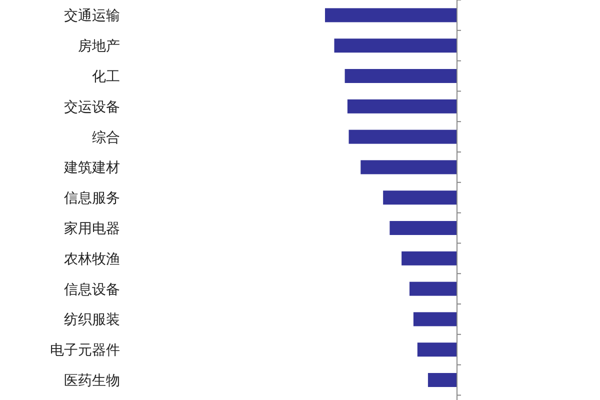  What do you see at coordinates (85, 350) in the screenshot?
I see `y-tick-label: 电子元器件` at bounding box center [85, 350].